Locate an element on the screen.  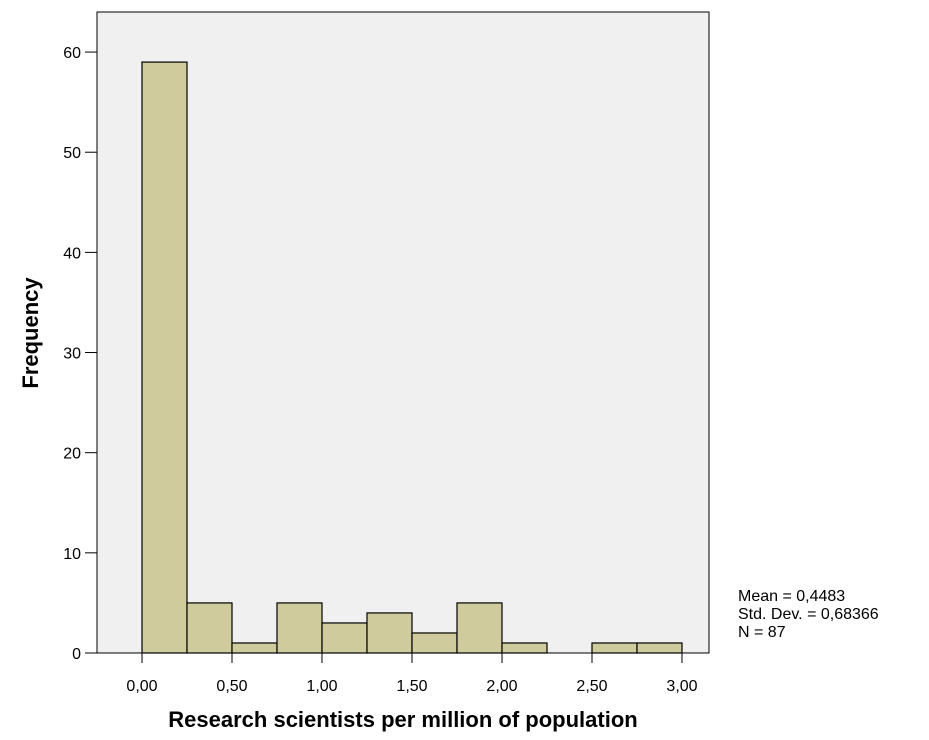
x-tick-label: 2,00 is located at coordinates (501, 686).